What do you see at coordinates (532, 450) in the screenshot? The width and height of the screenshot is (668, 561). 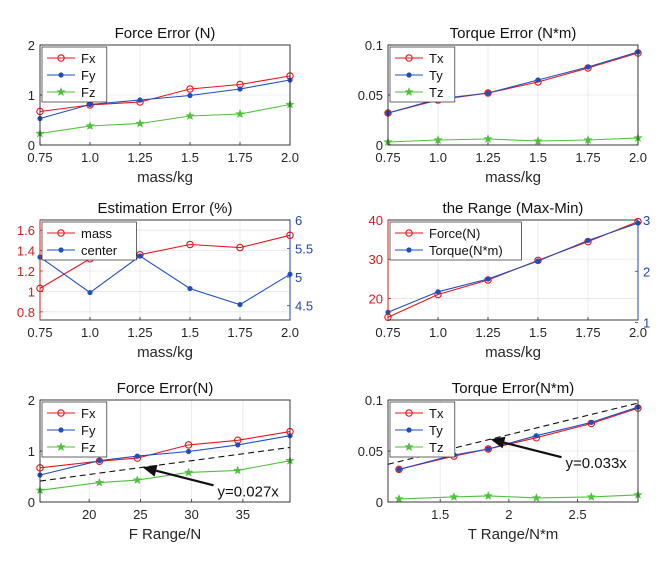 I see `torque-error-range-annotation-arrow-shaft` at bounding box center [532, 450].